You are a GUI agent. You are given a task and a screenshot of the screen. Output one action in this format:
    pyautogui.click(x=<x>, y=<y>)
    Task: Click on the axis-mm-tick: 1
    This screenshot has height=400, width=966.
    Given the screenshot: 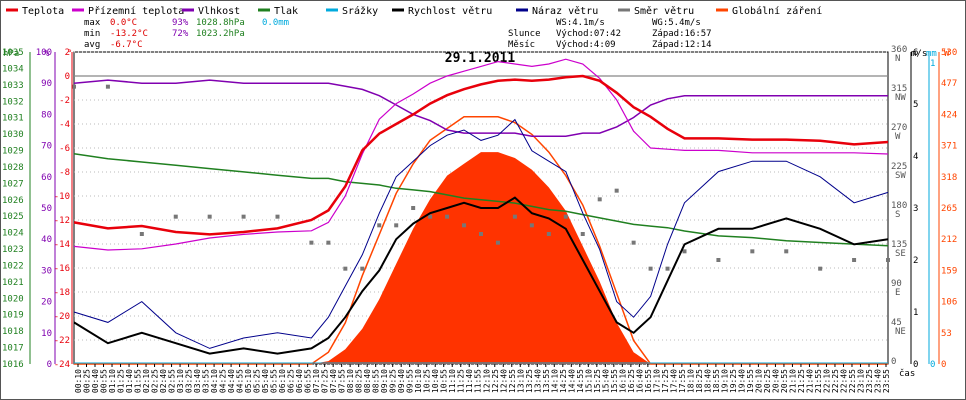 What is the action you would take?
    pyautogui.click(x=932, y=64)
    